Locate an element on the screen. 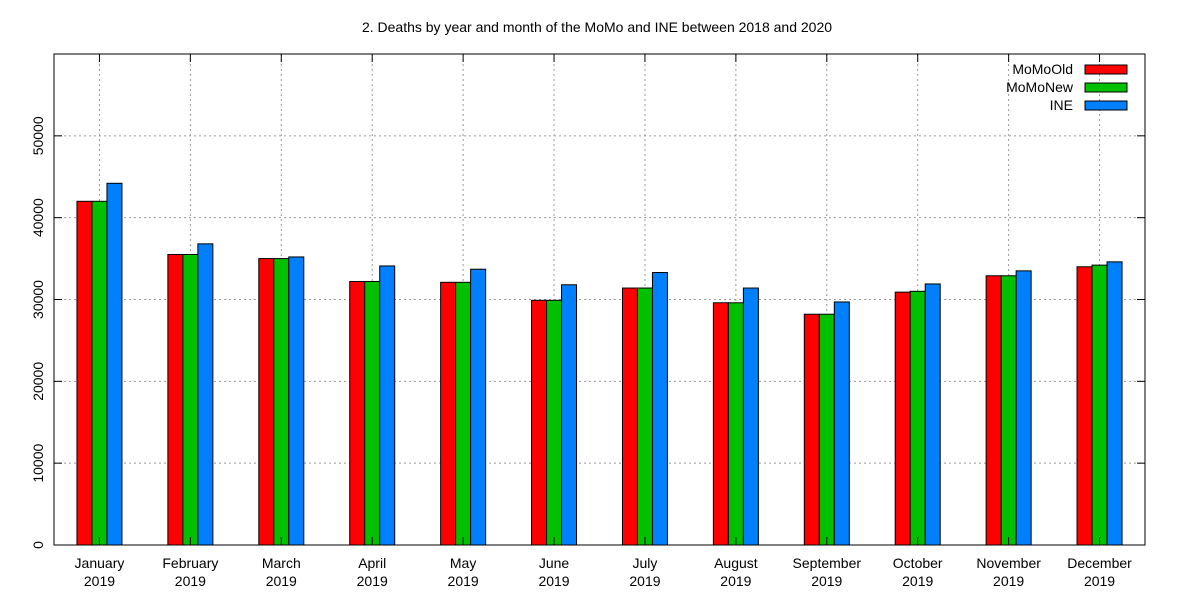 The width and height of the screenshot is (1200, 600). y-tick-label: 40000 is located at coordinates (38, 217).